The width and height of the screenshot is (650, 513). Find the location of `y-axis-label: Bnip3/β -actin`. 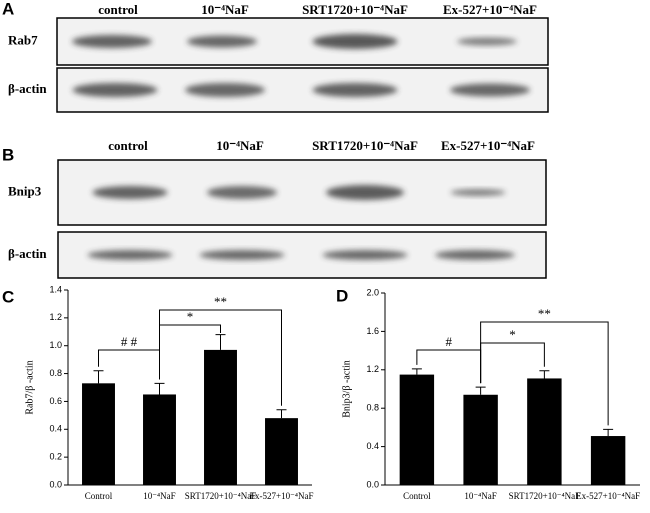

y-axis-label: Bnip3/β -actin is located at coordinates (346, 389).